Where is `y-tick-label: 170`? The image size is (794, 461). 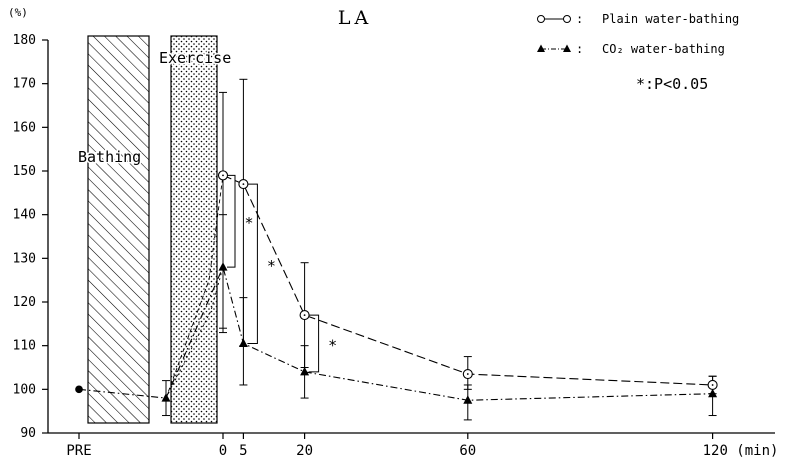 y-tick-label: 170 is located at coordinates (24, 84).